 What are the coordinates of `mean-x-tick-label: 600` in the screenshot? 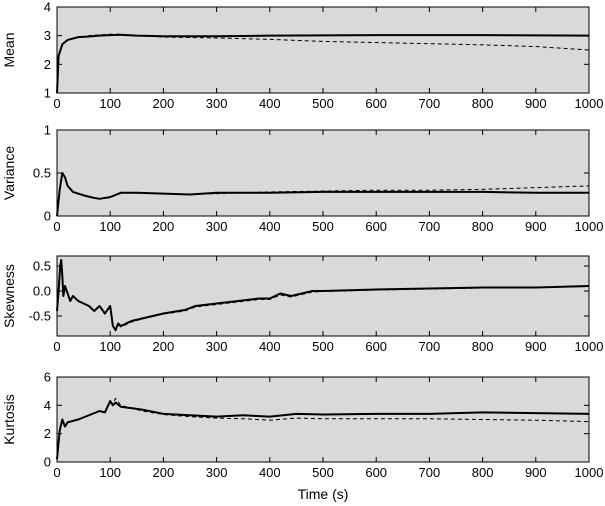 It's located at (376, 103).